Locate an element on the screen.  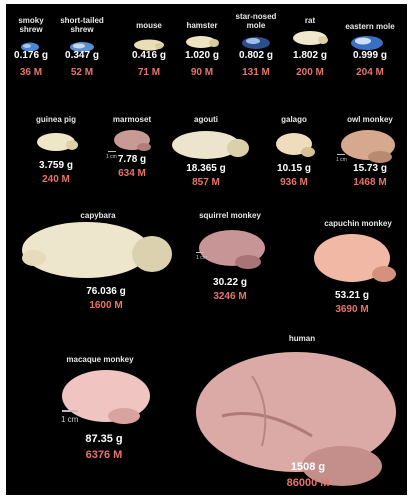
species-capybara: capybara is located at coordinates (98, 215).